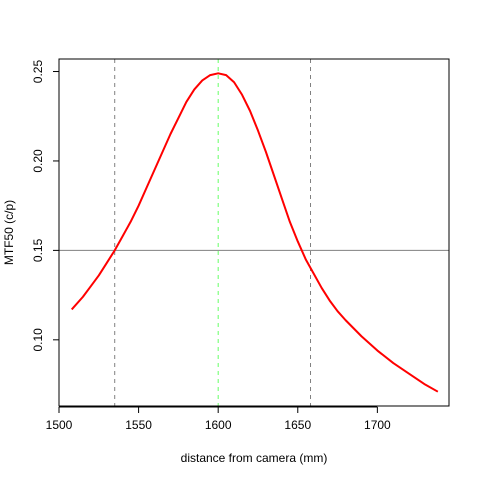  Describe the element at coordinates (59, 425) in the screenshot. I see `x-tick-label: 1500` at that location.